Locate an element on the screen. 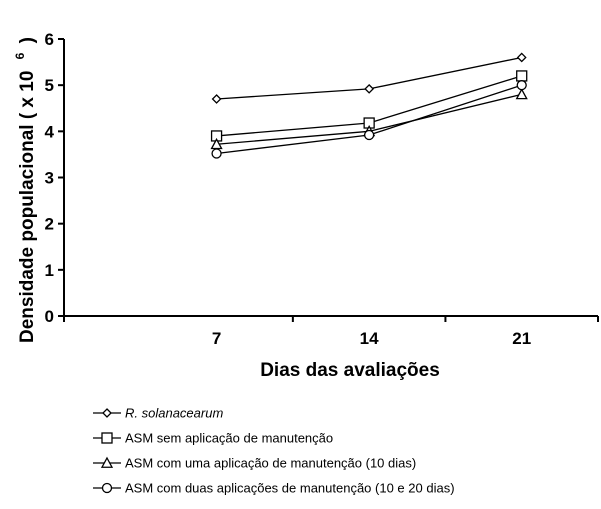 The height and width of the screenshot is (509, 601). legend-marker-diamond is located at coordinates (107, 413).